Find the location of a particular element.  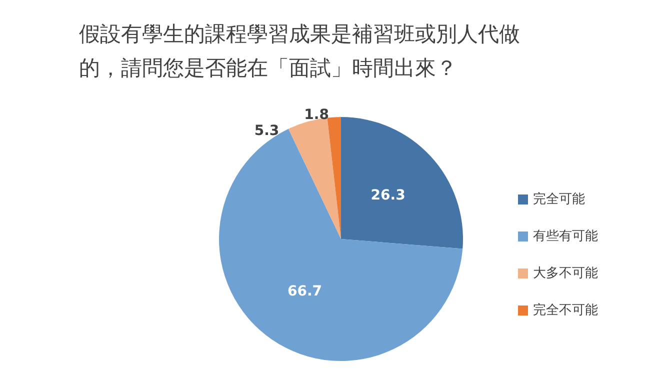

legend-label: 有些有可能 is located at coordinates (565, 236).